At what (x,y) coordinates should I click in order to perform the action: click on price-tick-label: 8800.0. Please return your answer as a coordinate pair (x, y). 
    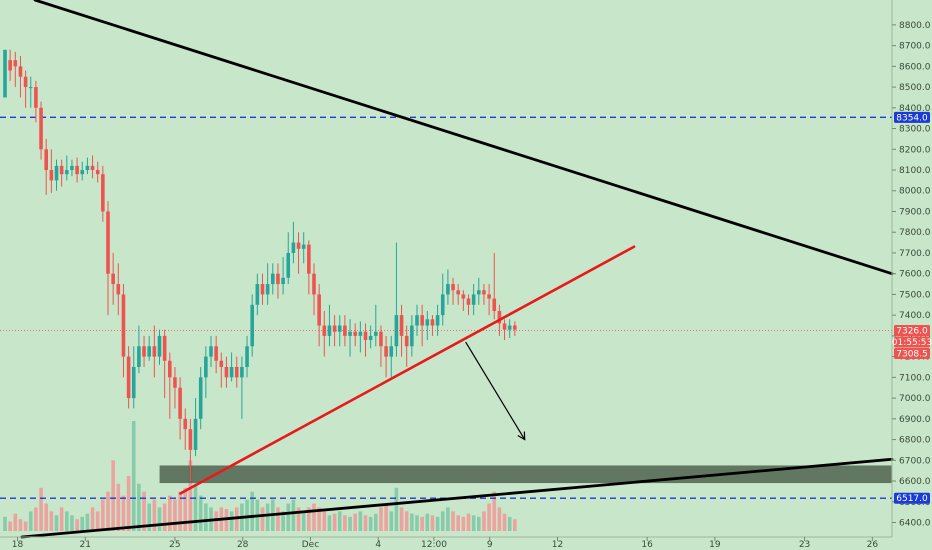
    Looking at the image, I should click on (915, 26).